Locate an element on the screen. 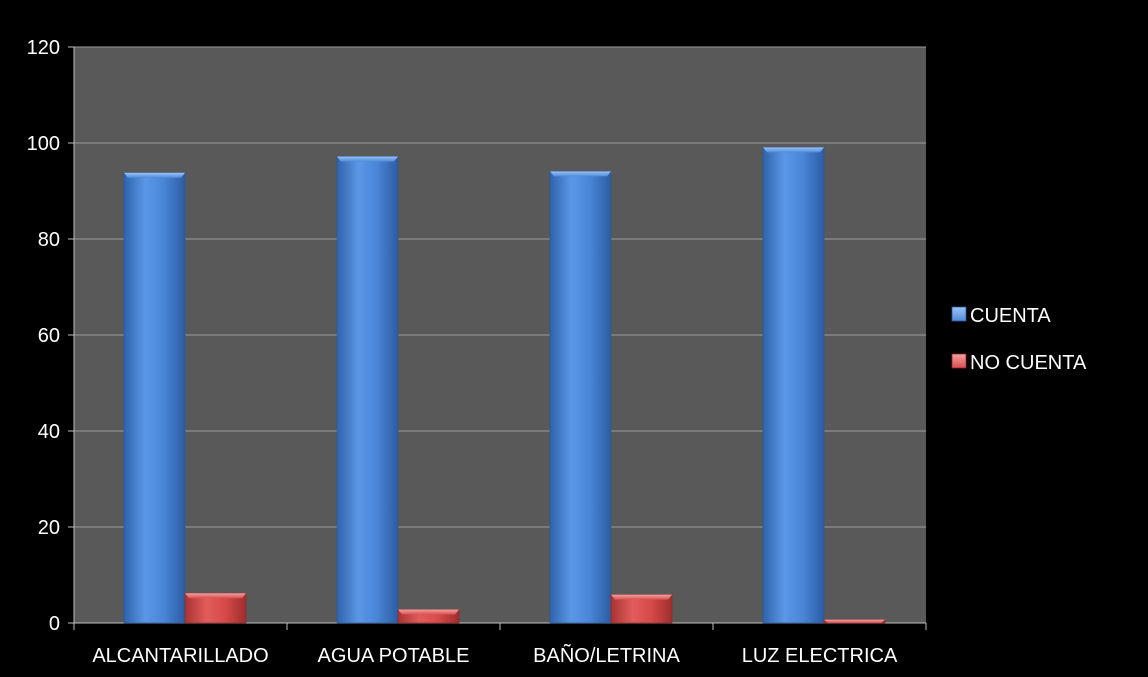 This screenshot has width=1148, height=677. y-tick-label: 60 is located at coordinates (49, 336).